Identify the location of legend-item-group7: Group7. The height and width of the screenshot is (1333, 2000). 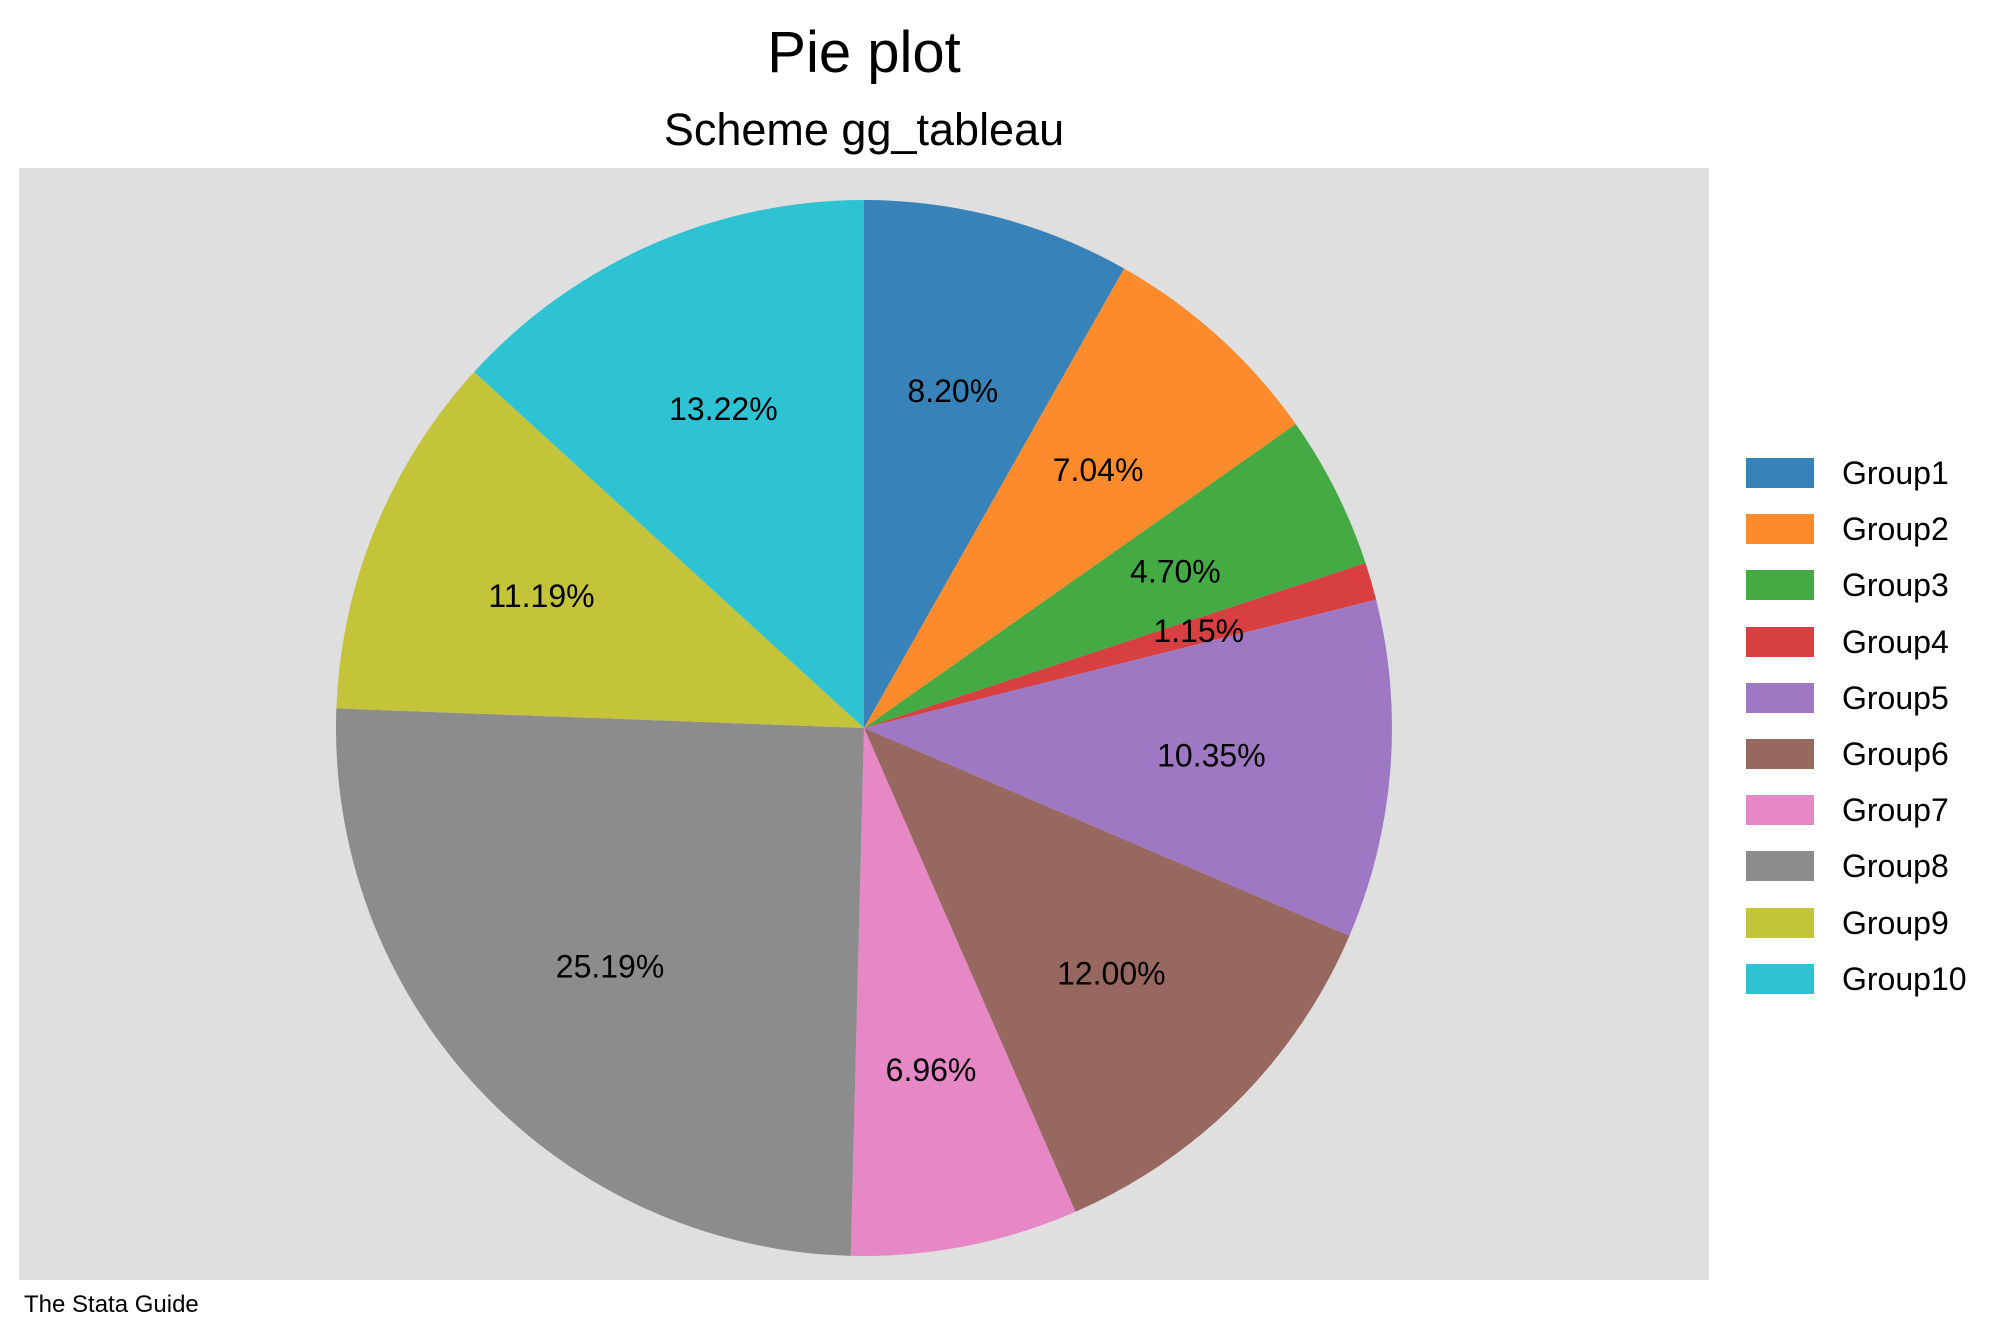
(1866, 810).